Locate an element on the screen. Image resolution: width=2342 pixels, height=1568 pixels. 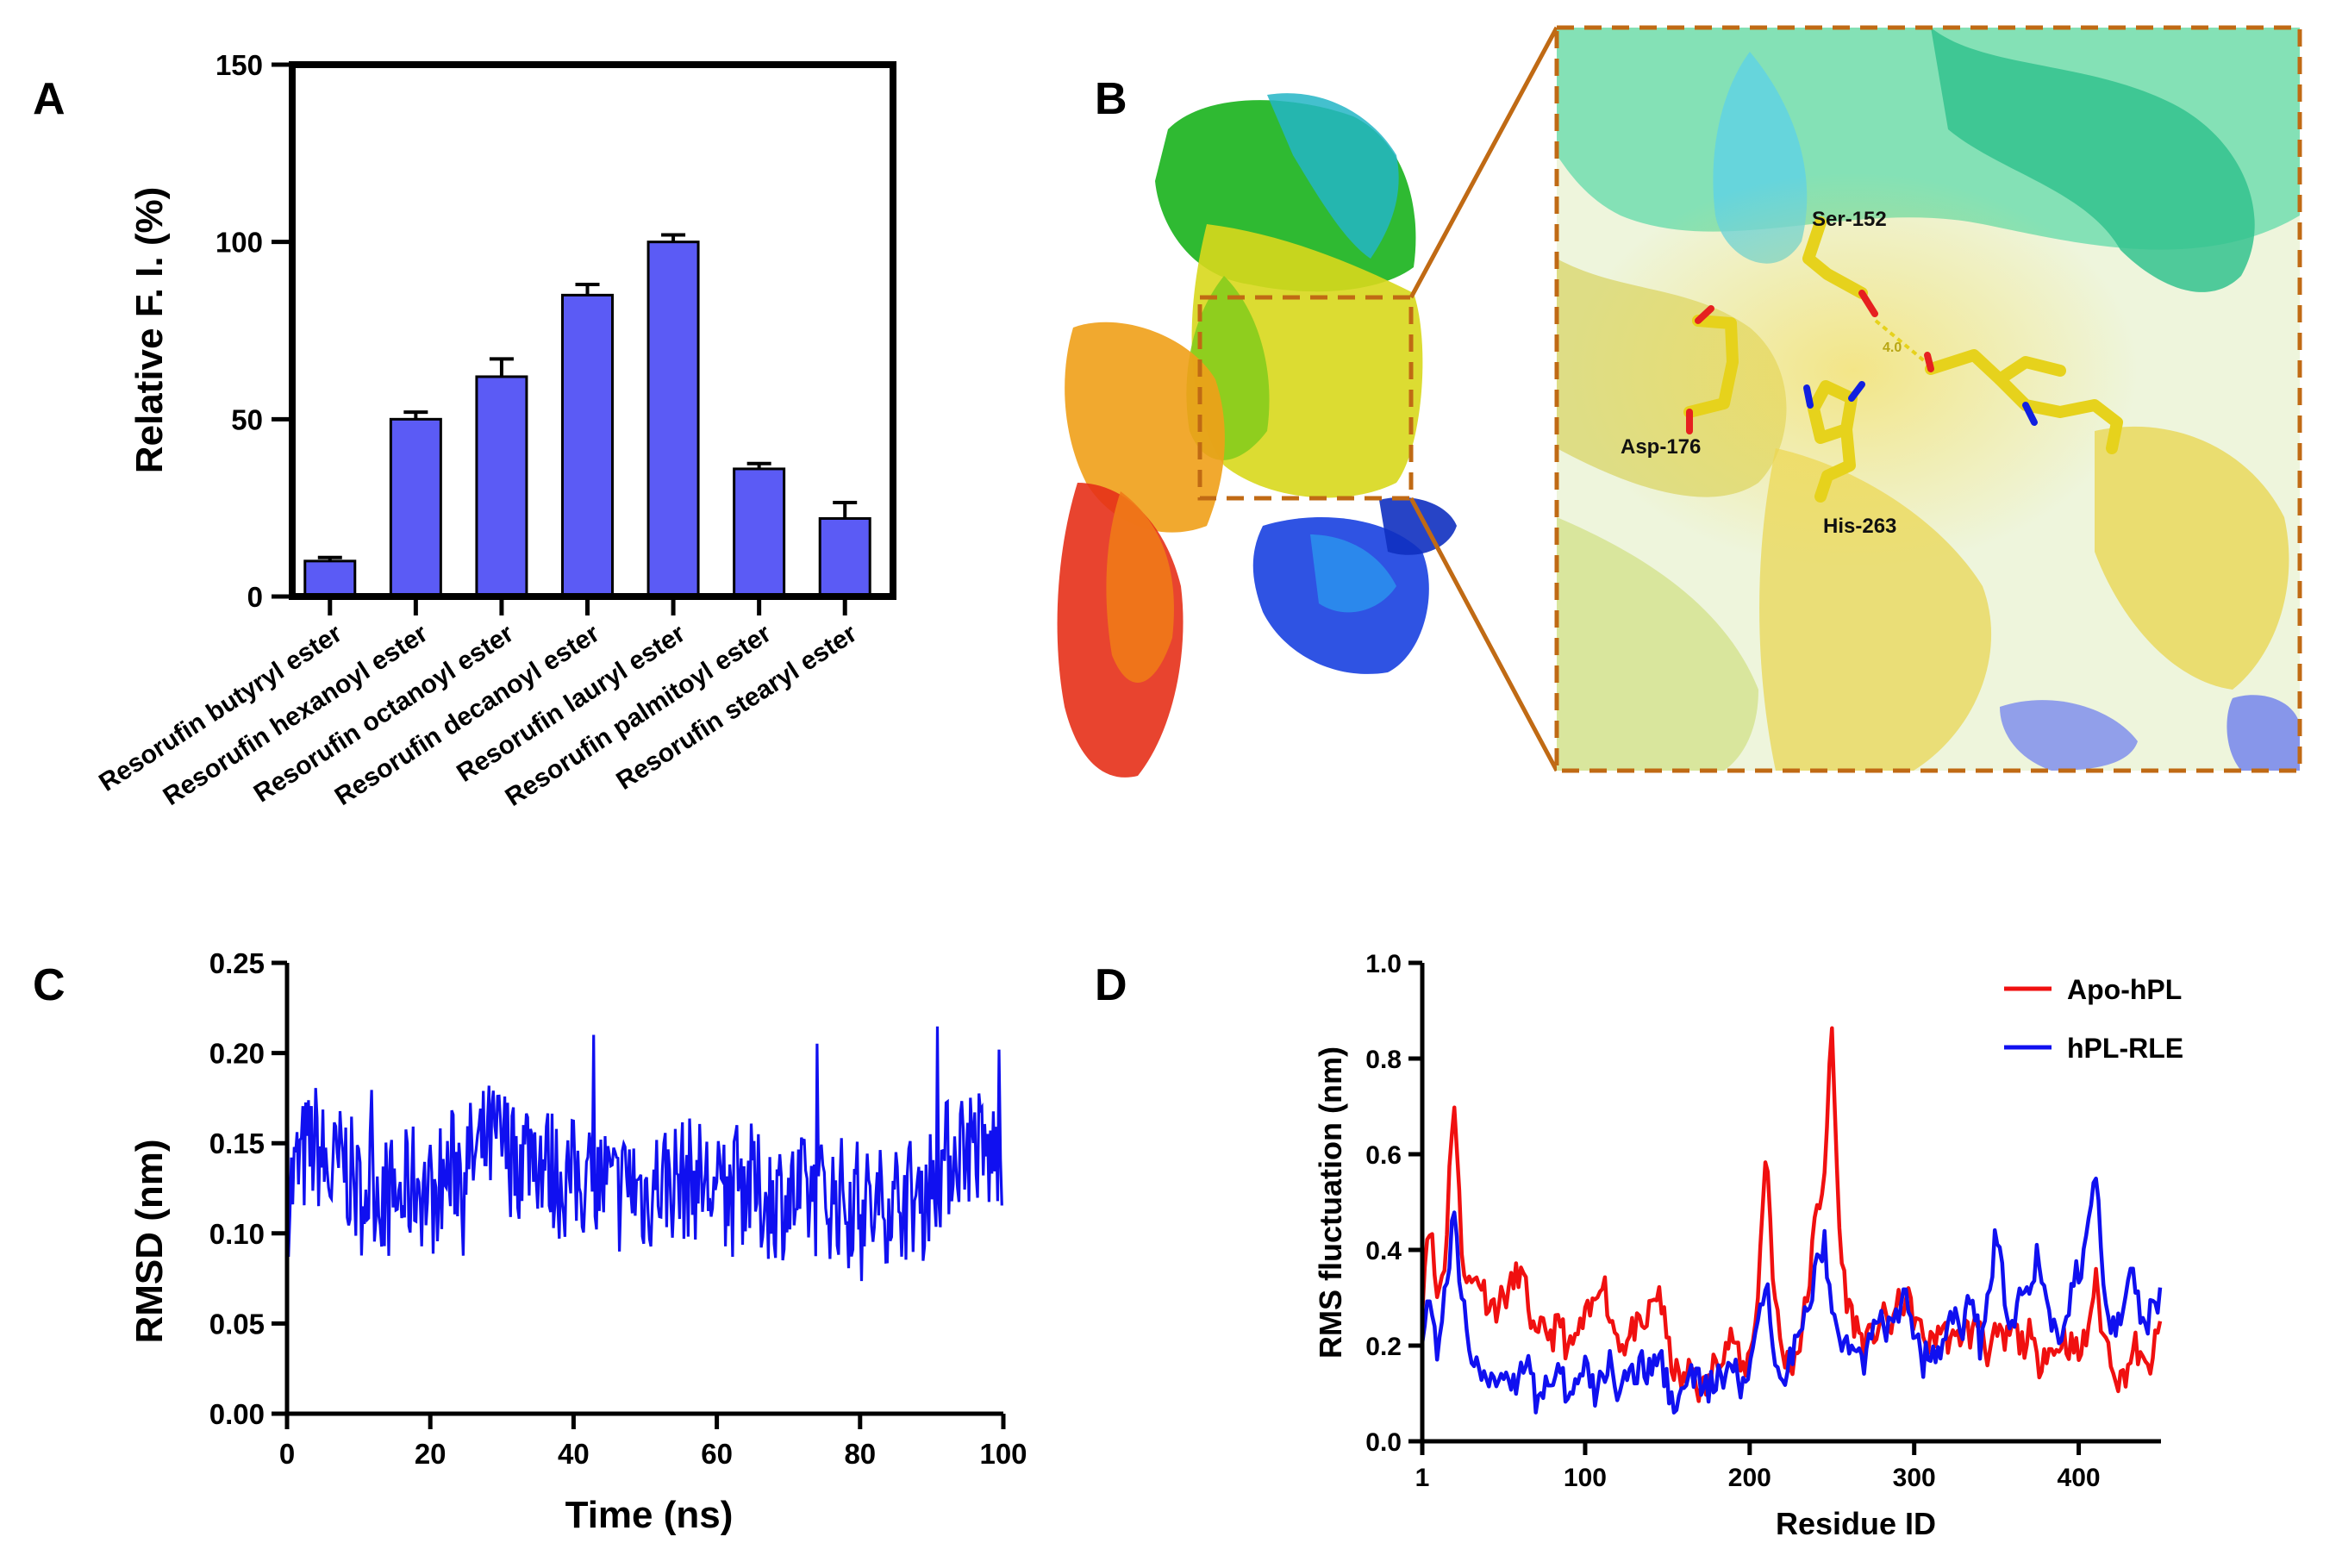
d-y-tick-label-1.0: 1.0 is located at coordinates (1384, 964).